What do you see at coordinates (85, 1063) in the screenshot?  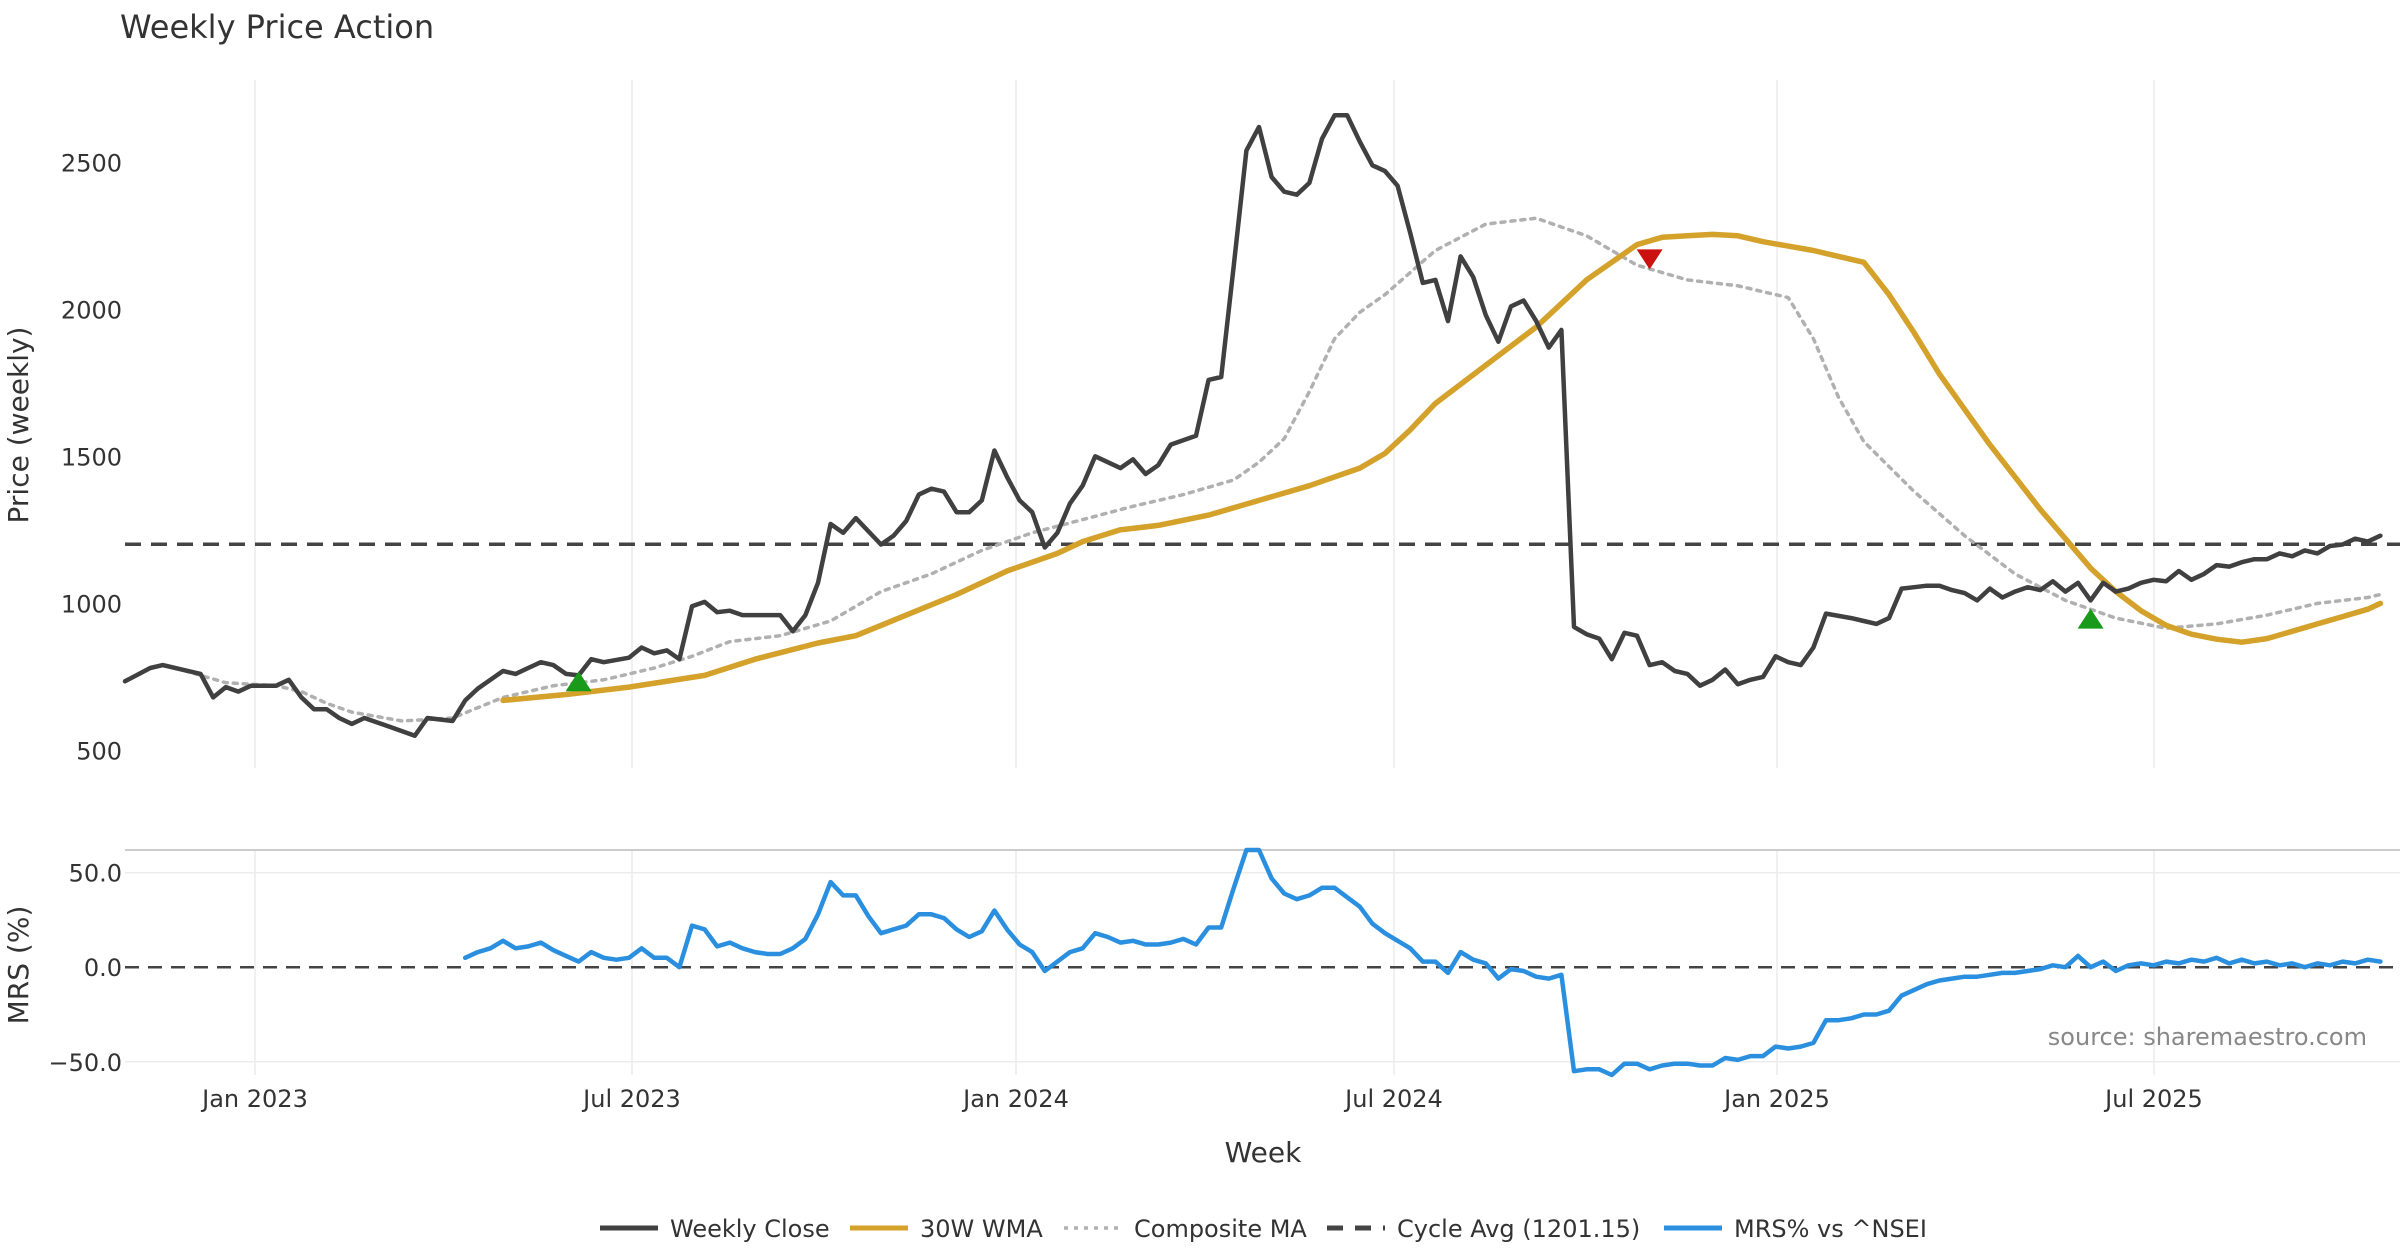 I see `mrs-y-tick-label: −50.0` at bounding box center [85, 1063].